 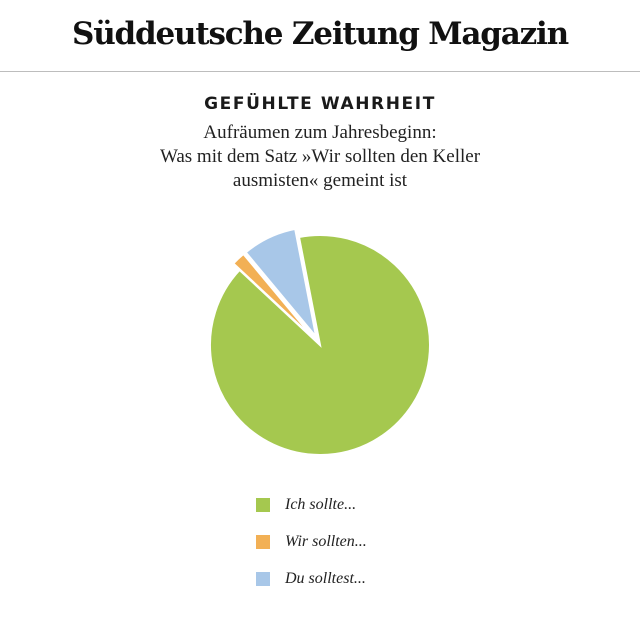 I want to click on chart-headline: GEFÜHLTE WAHRHEIT, so click(x=320, y=104).